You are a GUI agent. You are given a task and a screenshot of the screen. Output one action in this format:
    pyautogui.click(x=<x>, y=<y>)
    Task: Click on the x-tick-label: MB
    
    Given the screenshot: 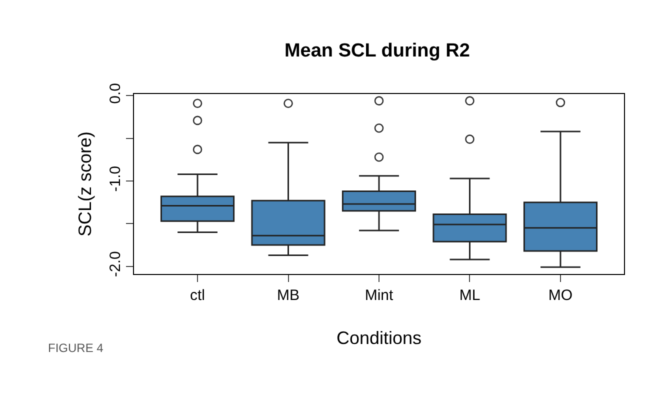 What is the action you would take?
    pyautogui.click(x=288, y=295)
    